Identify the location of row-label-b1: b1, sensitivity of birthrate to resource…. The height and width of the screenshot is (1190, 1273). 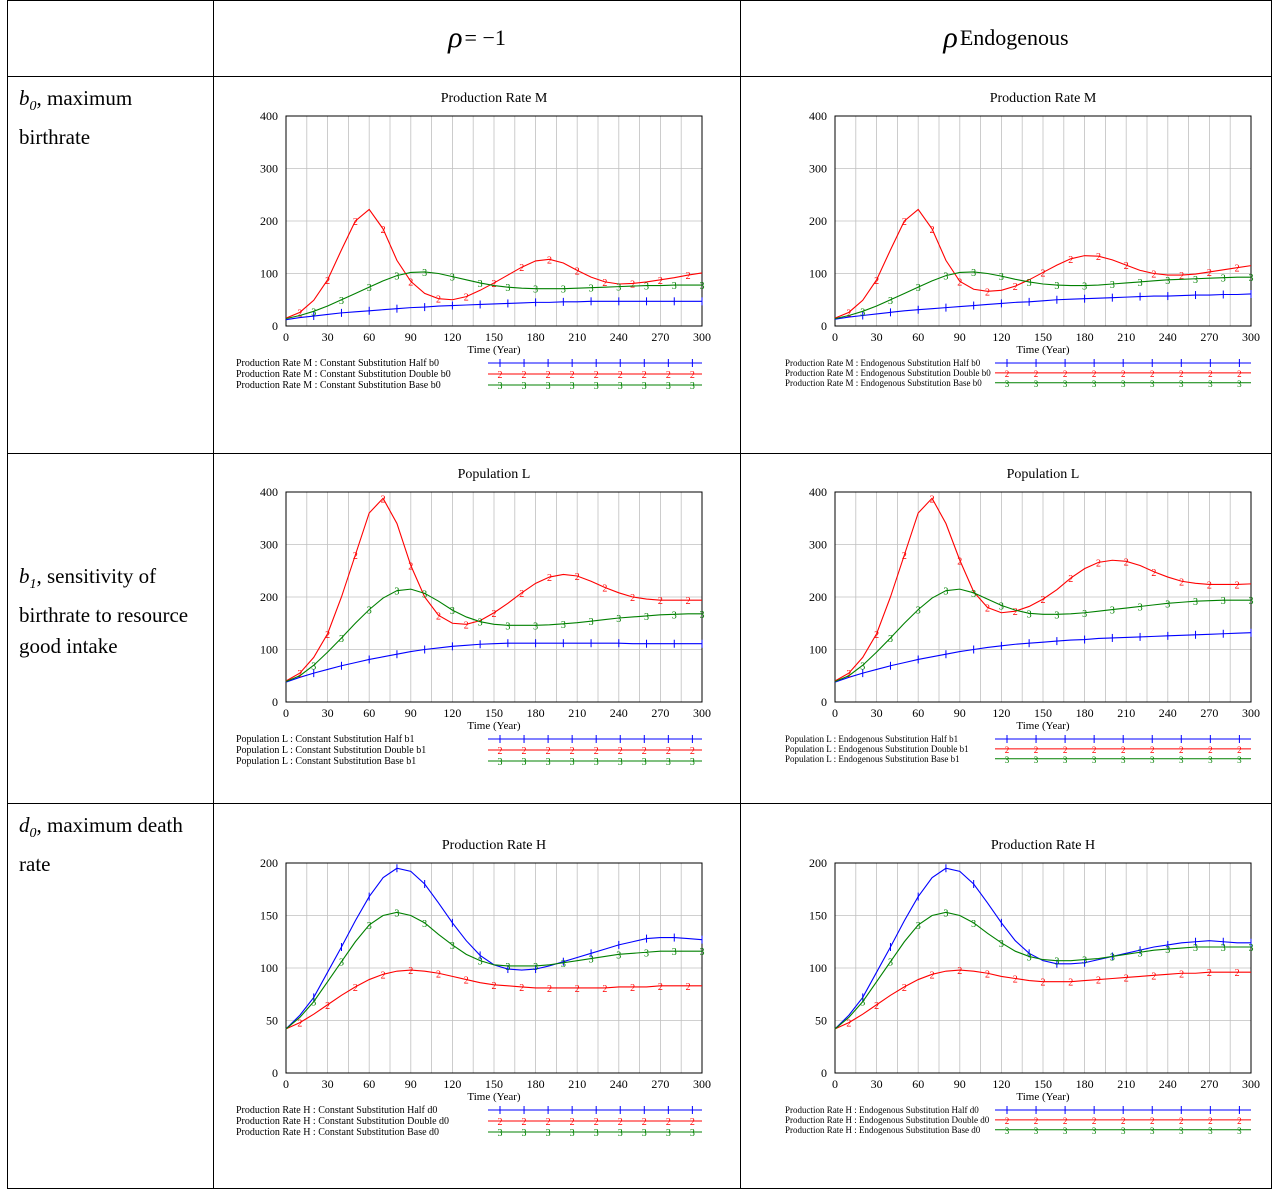
(104, 611).